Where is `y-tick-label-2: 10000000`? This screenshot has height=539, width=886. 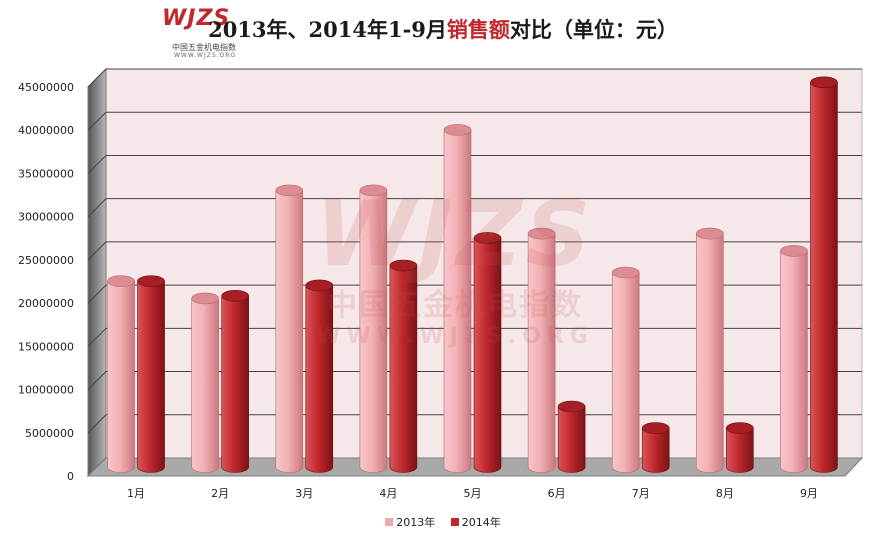 y-tick-label-2: 10000000 is located at coordinates (46, 390).